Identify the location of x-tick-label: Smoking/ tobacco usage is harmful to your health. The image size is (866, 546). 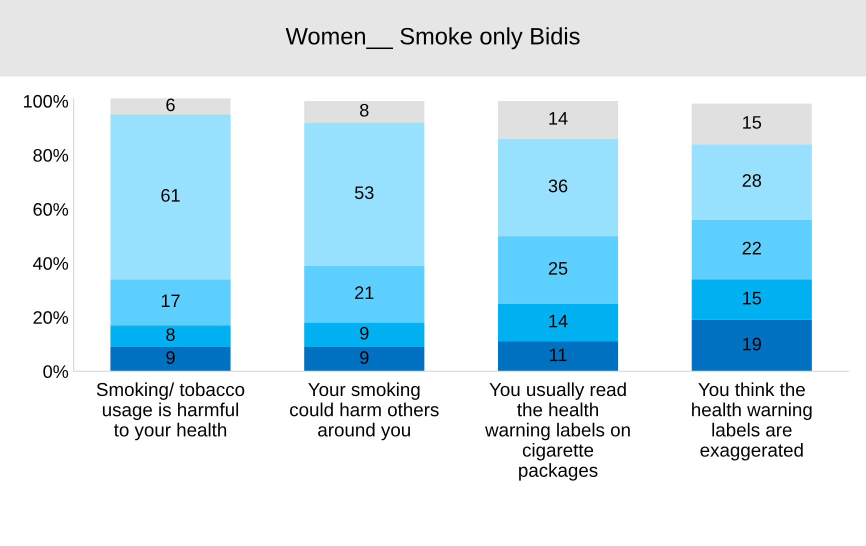
(170, 411).